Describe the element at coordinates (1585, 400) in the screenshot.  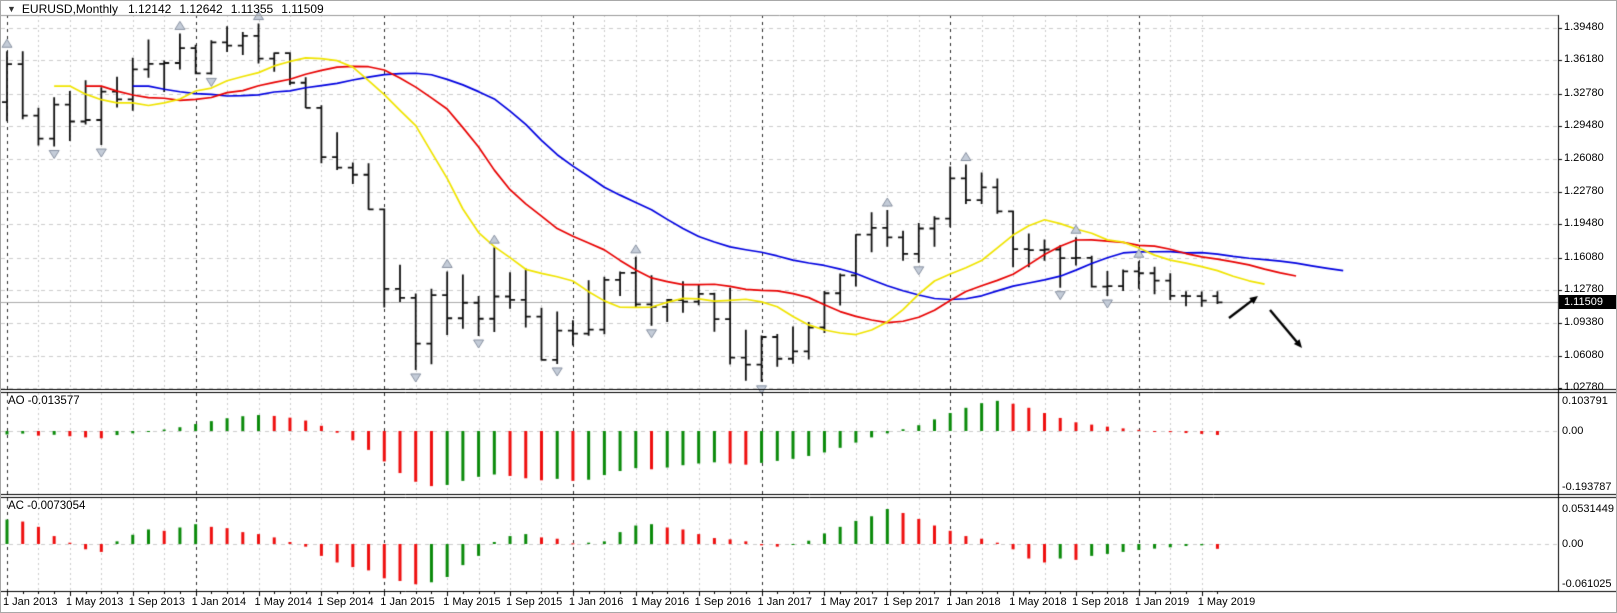
I see `ao-axis-label: 0.103791` at that location.